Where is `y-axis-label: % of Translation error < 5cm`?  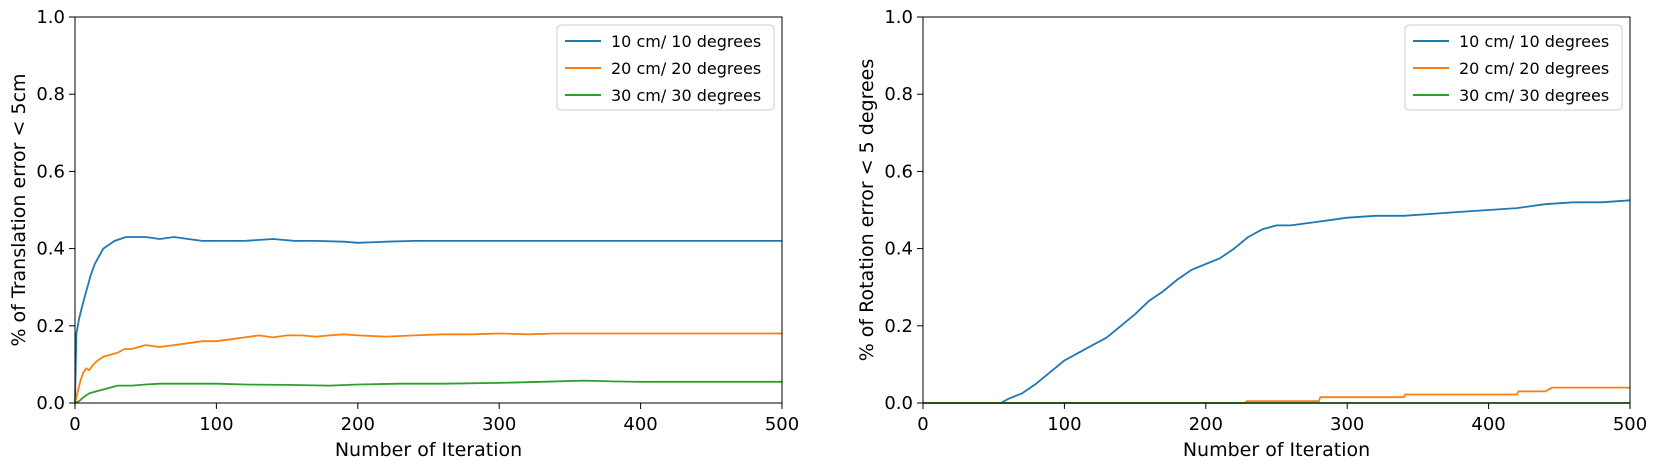
y-axis-label: % of Translation error < 5cm is located at coordinates (19, 209).